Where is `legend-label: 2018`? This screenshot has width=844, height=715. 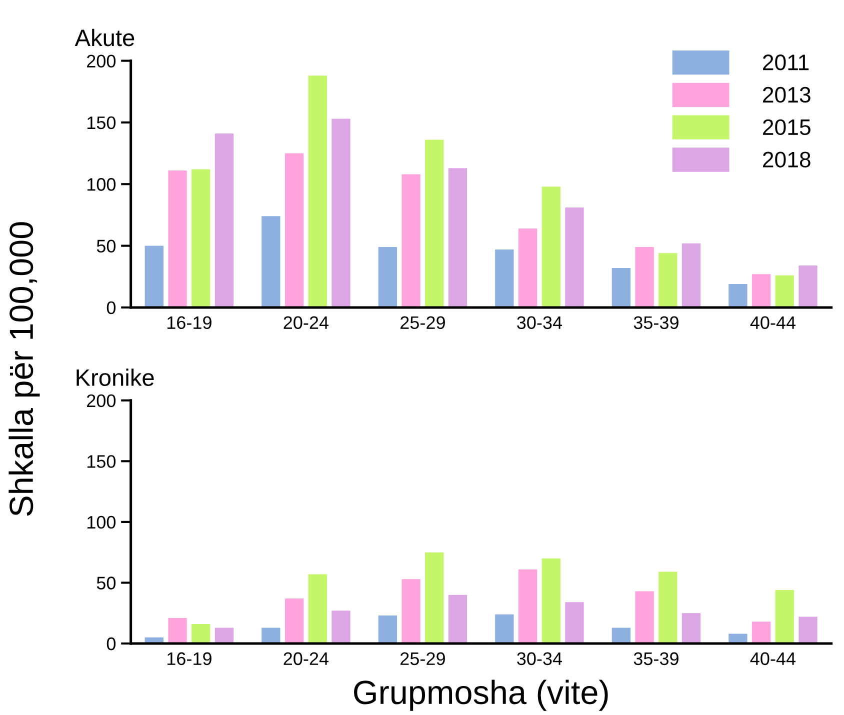 legend-label: 2018 is located at coordinates (786, 160).